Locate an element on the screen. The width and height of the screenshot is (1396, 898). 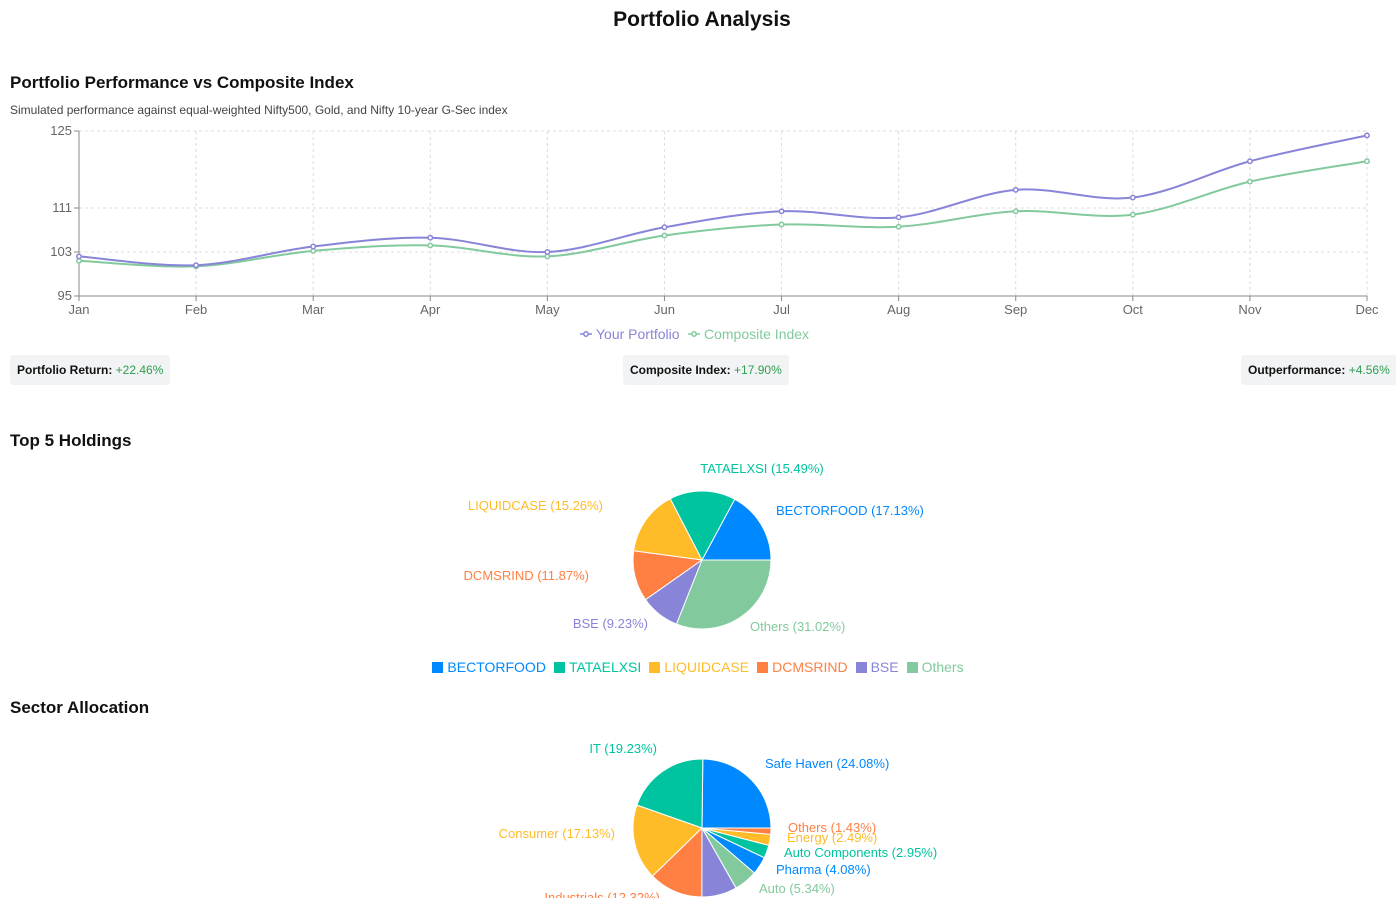
slice-label: Pharma (4.08%) is located at coordinates (823, 869).